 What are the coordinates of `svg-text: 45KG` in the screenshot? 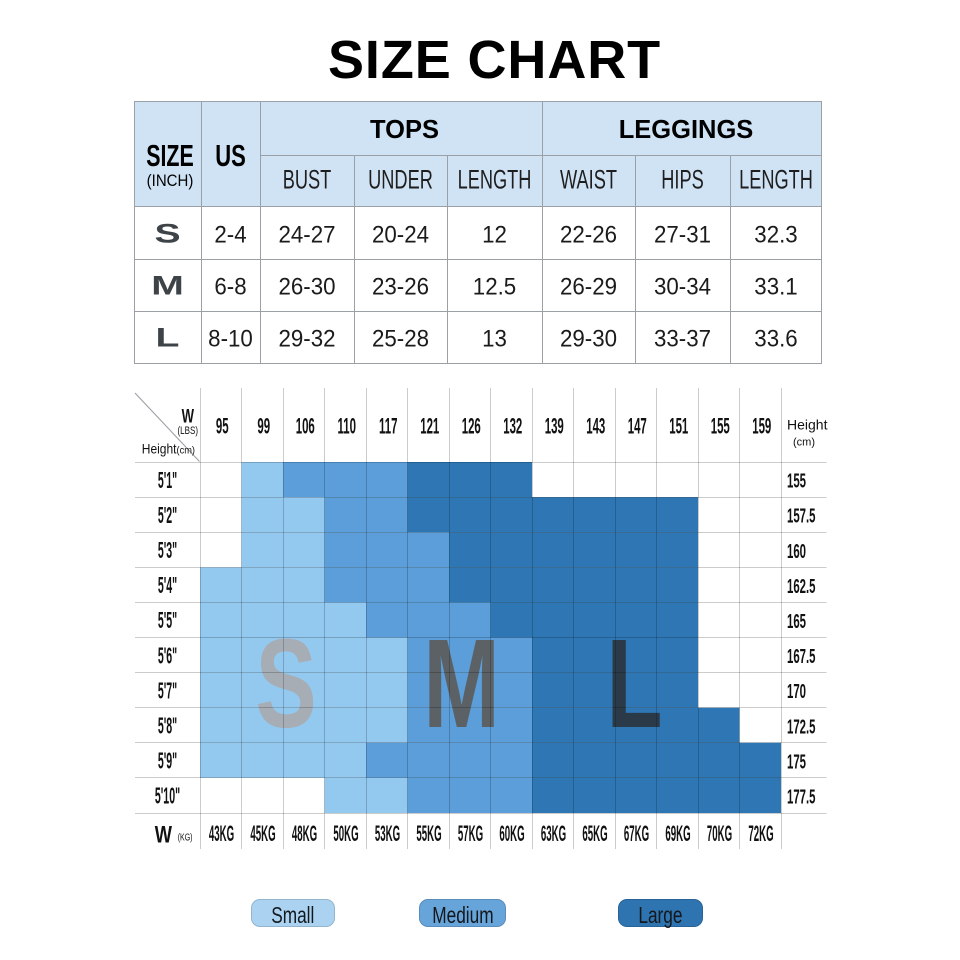 It's located at (262, 833).